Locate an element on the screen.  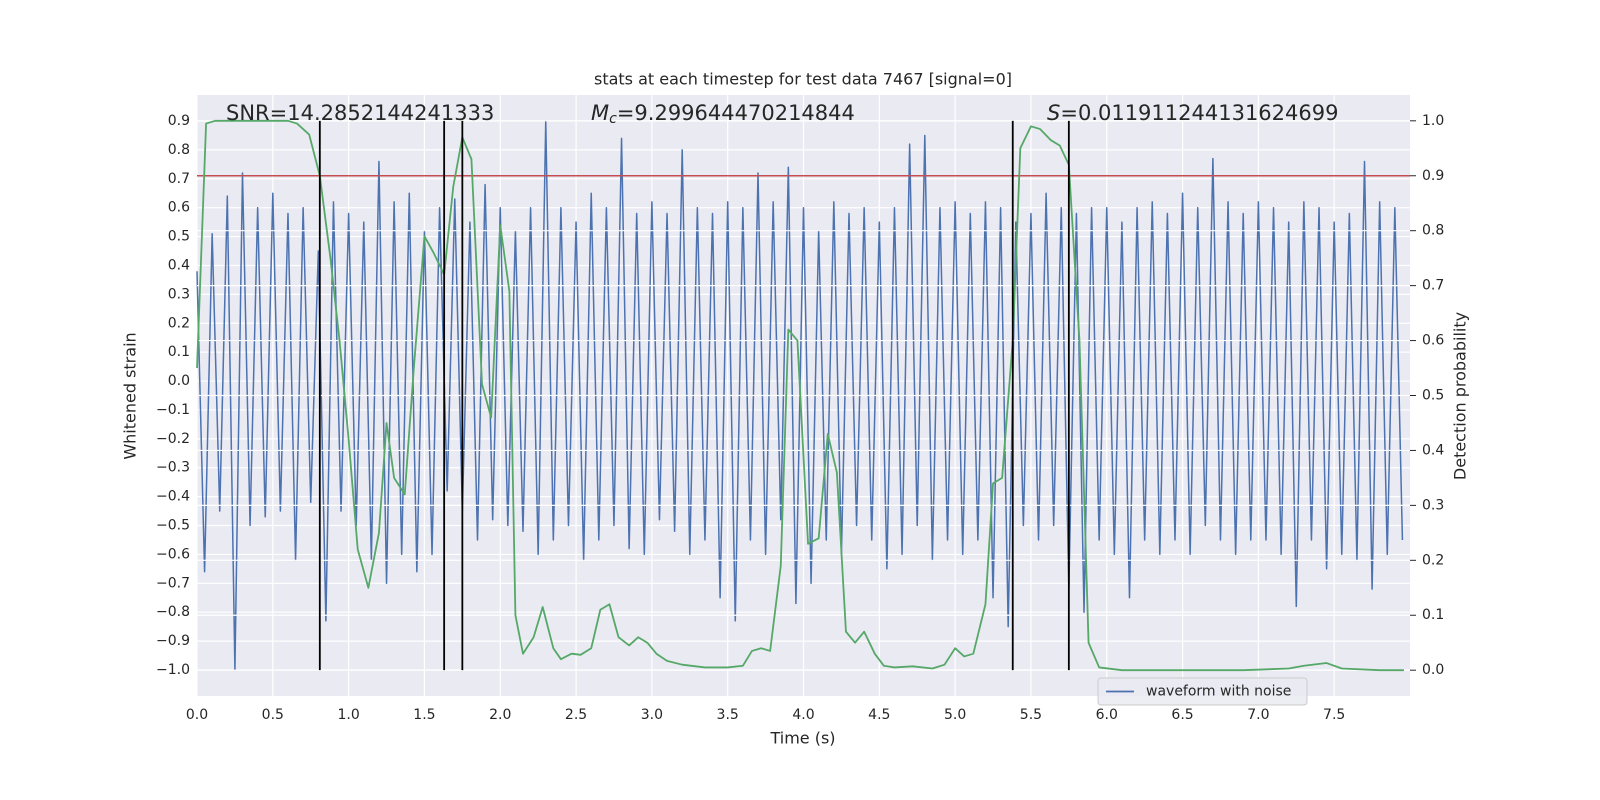
x-axis-label: Time (s) is located at coordinates (802, 738).